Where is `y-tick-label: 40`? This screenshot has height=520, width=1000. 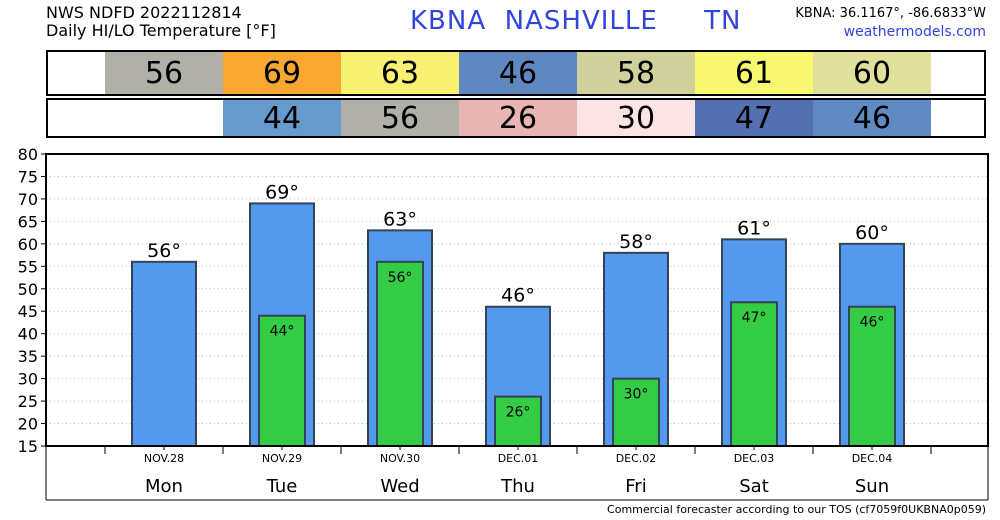
y-tick-label: 40 is located at coordinates (28, 334).